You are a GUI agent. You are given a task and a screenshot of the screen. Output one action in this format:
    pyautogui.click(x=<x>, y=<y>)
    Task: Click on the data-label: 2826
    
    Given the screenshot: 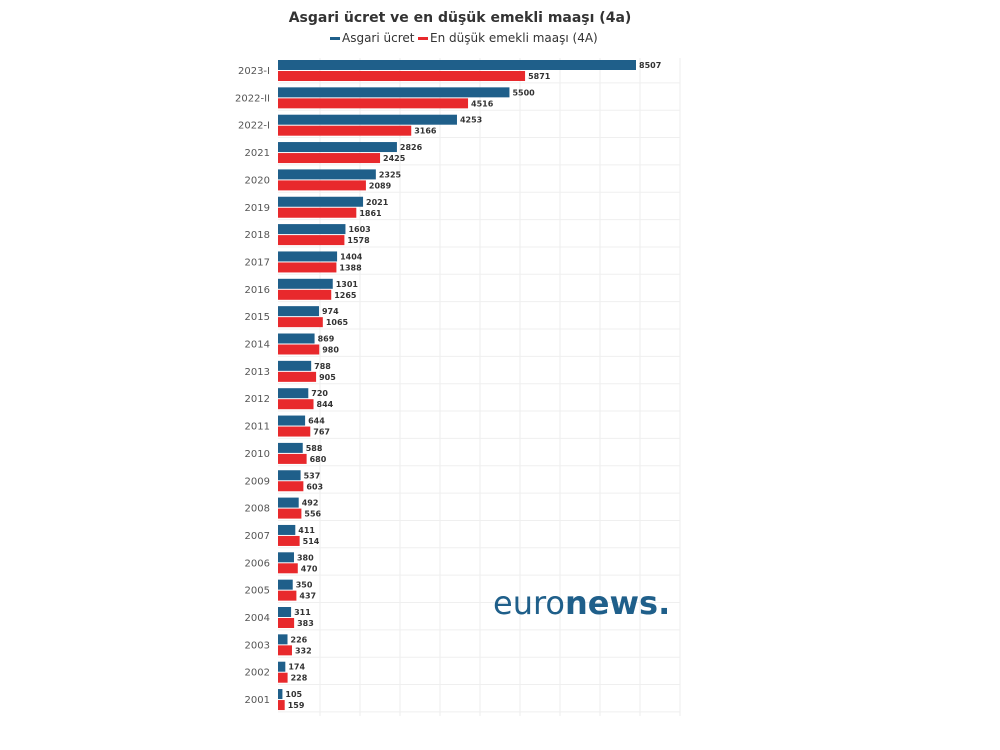 What is the action you would take?
    pyautogui.click(x=411, y=147)
    